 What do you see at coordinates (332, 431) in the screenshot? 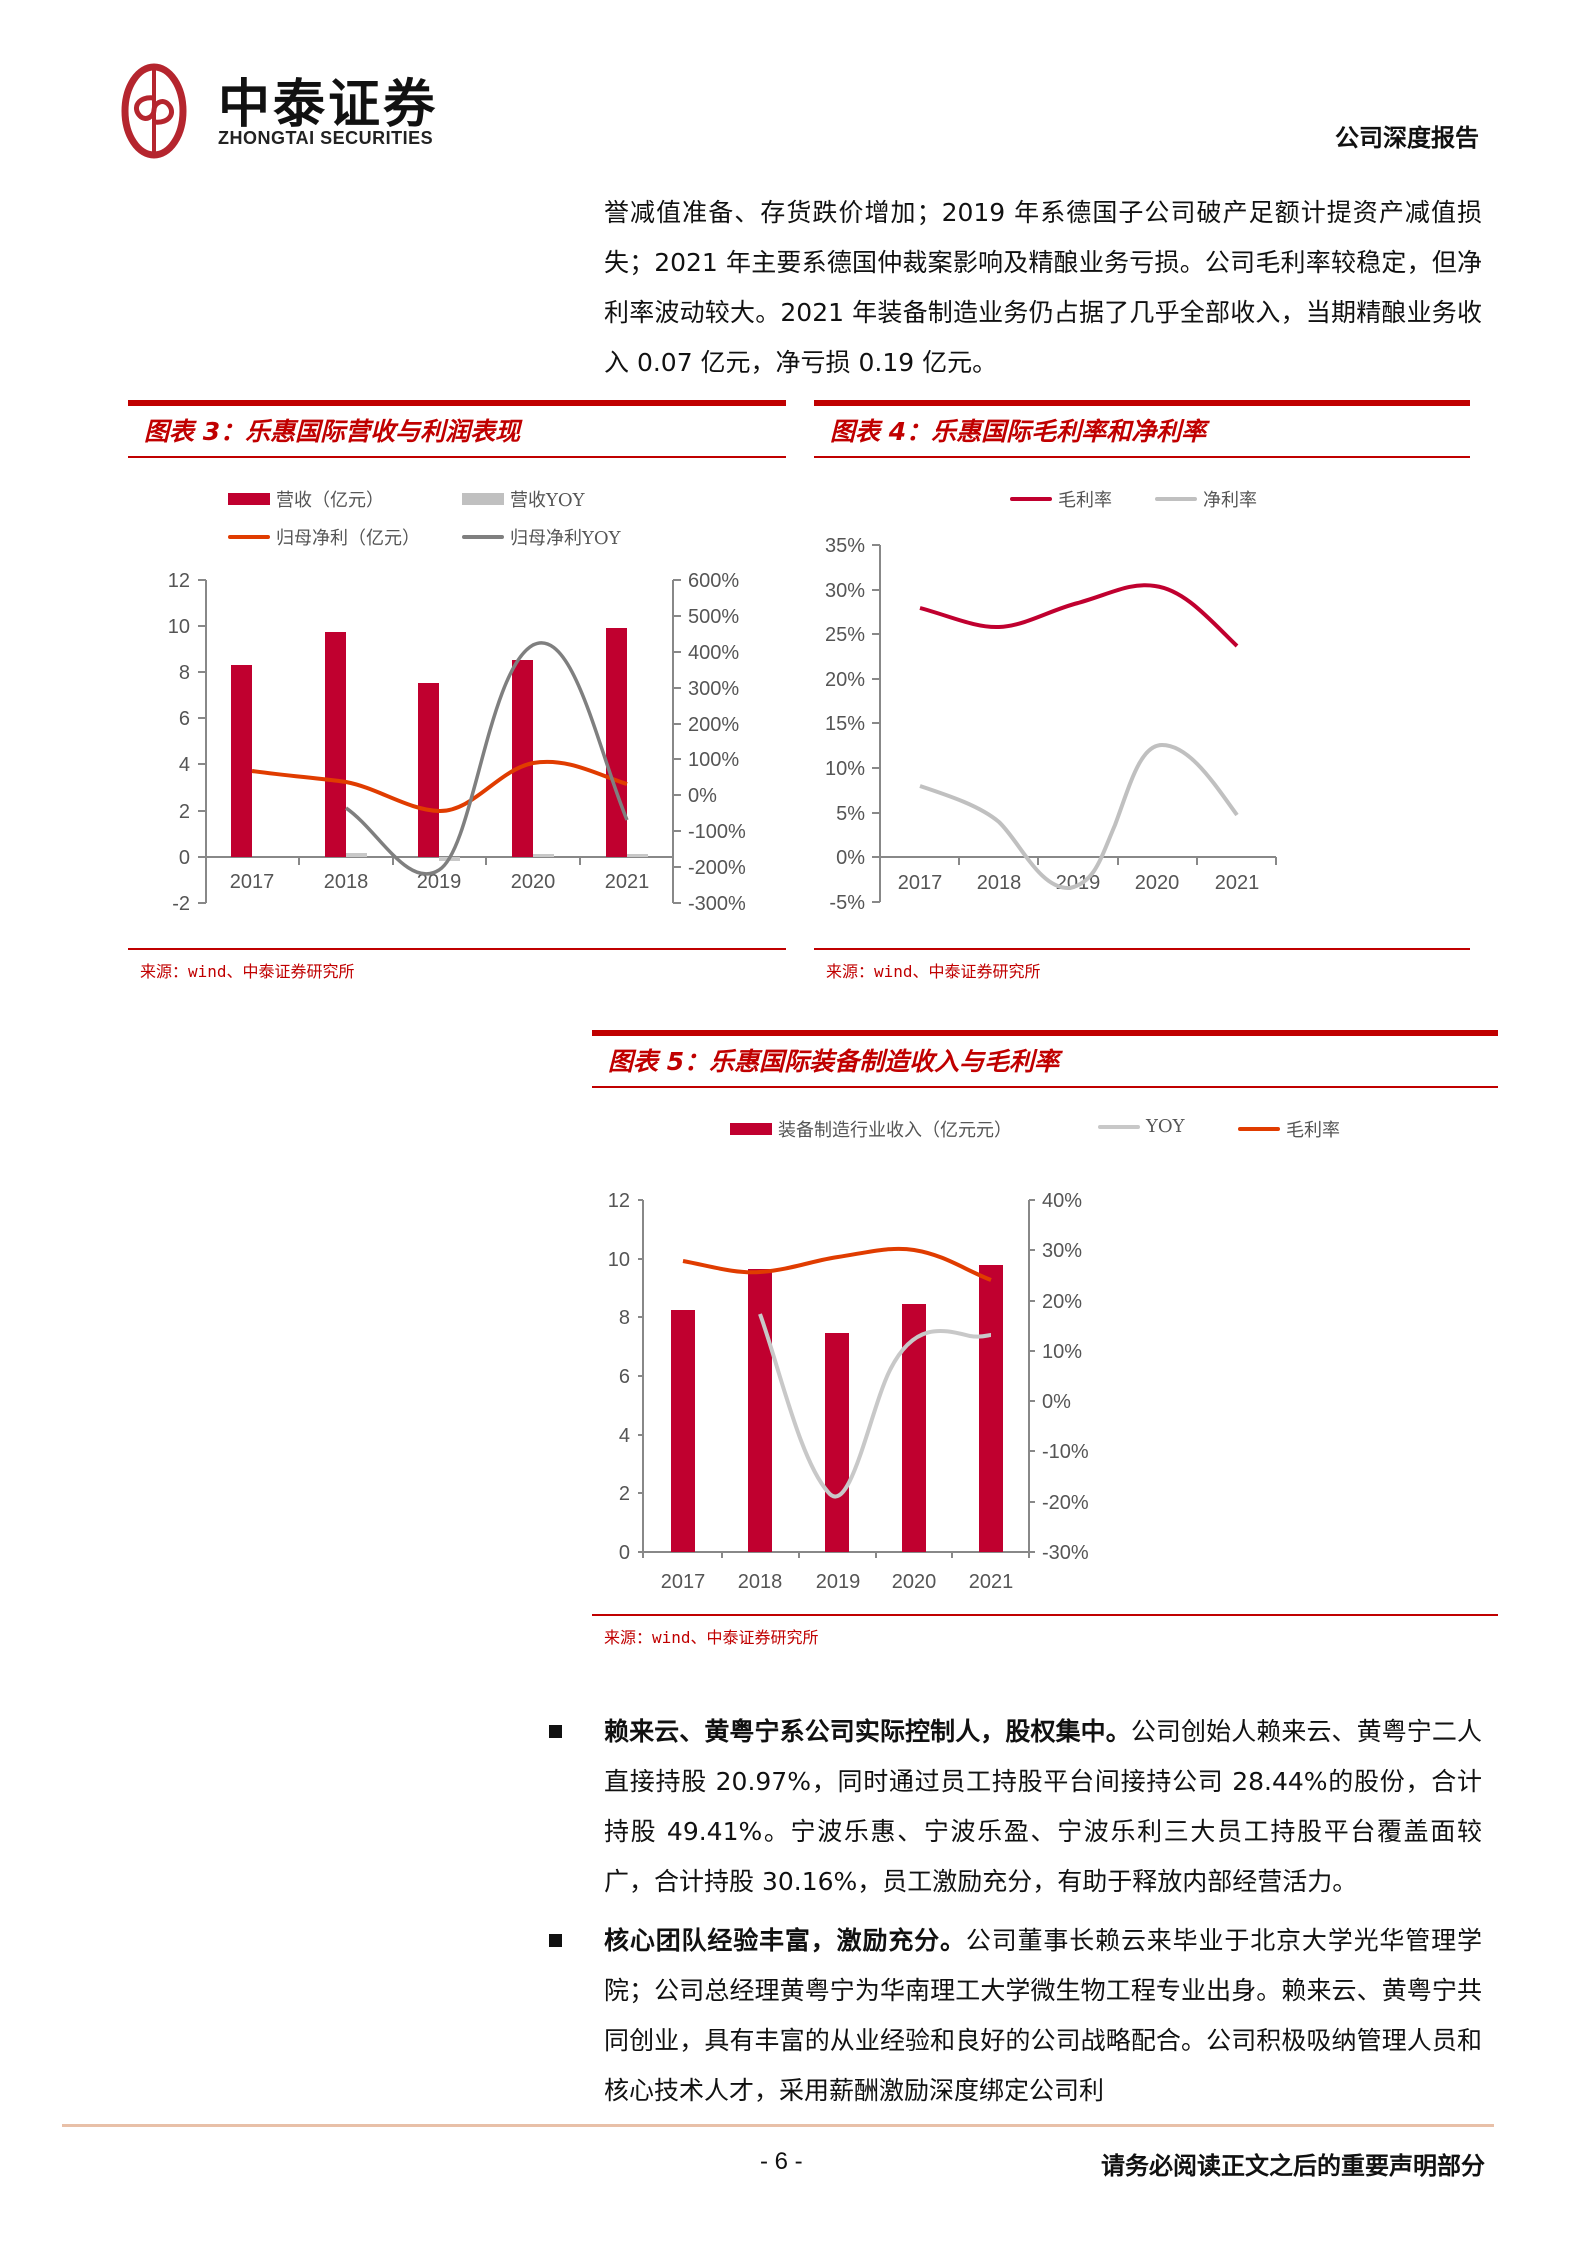
I see `figure-3-title: 图表 3：乐惠国际营收与利润表现` at bounding box center [332, 431].